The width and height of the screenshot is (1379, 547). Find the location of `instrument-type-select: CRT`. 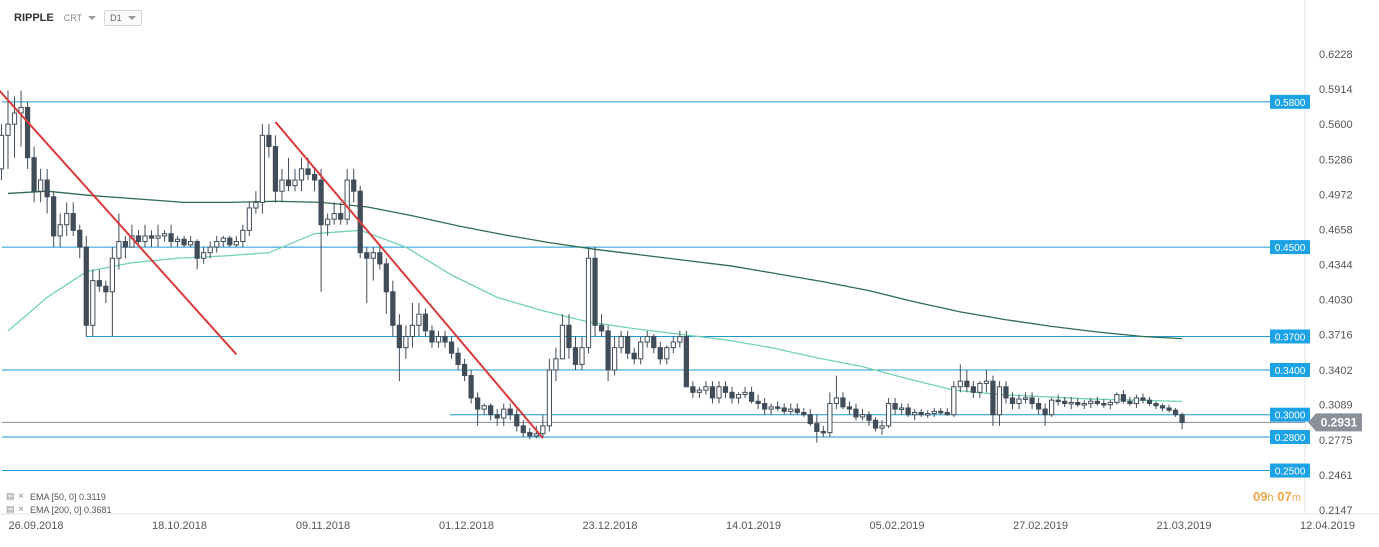

instrument-type-select: CRT is located at coordinates (80, 18).